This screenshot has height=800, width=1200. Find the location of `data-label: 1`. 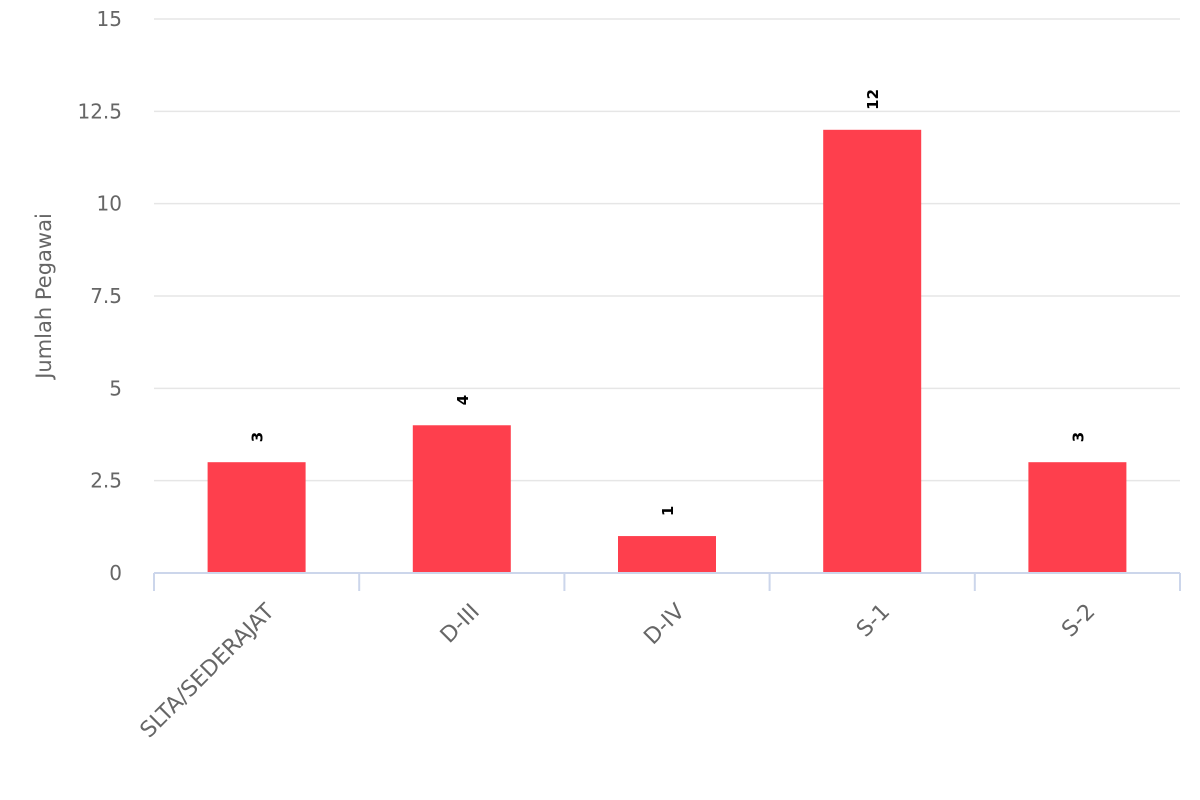

data-label: 1 is located at coordinates (668, 511).